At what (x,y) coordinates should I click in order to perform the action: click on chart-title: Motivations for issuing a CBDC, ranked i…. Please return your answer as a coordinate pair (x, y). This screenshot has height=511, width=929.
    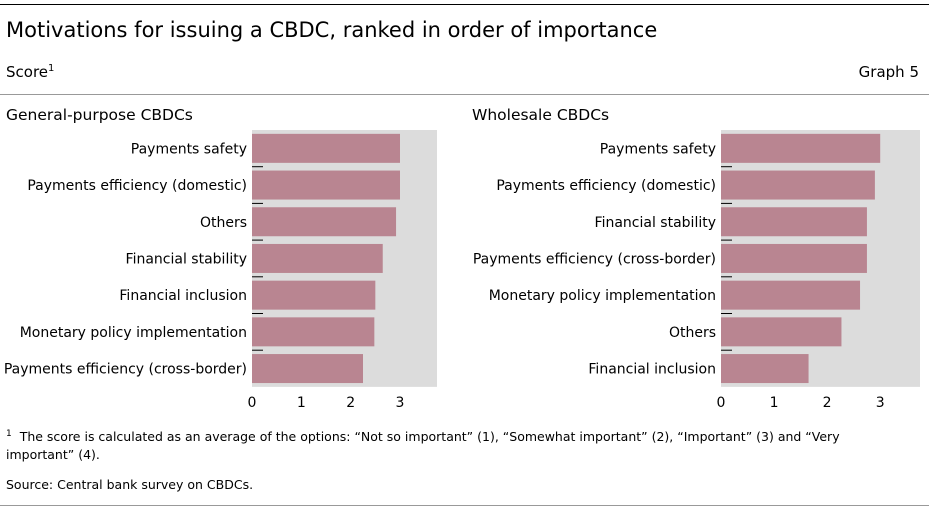
    Looking at the image, I should click on (332, 30).